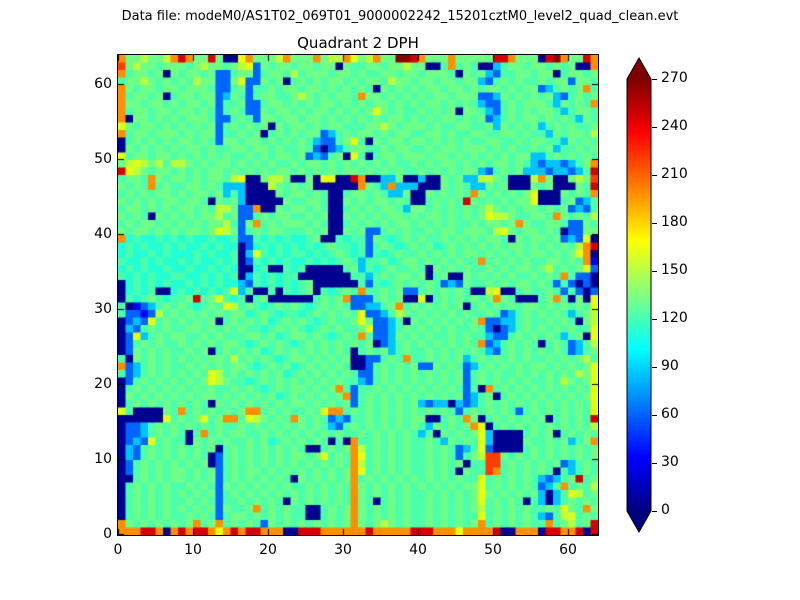 This screenshot has width=800, height=600. Describe the element at coordinates (418, 550) in the screenshot. I see `x-tick-label: 40` at that location.